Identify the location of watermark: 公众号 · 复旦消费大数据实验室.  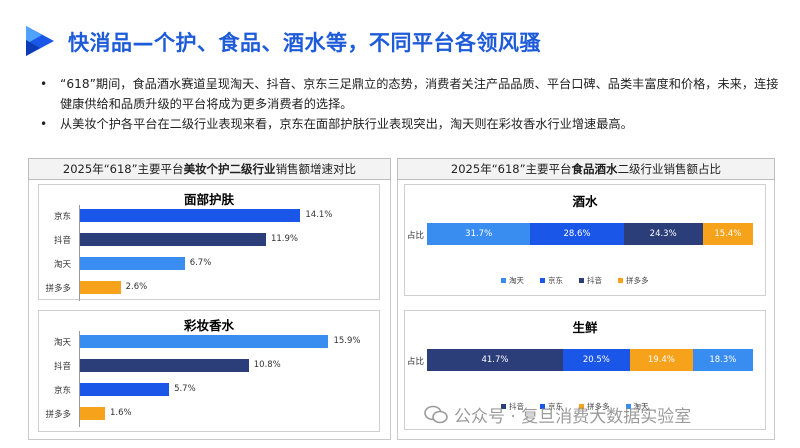
(557, 414).